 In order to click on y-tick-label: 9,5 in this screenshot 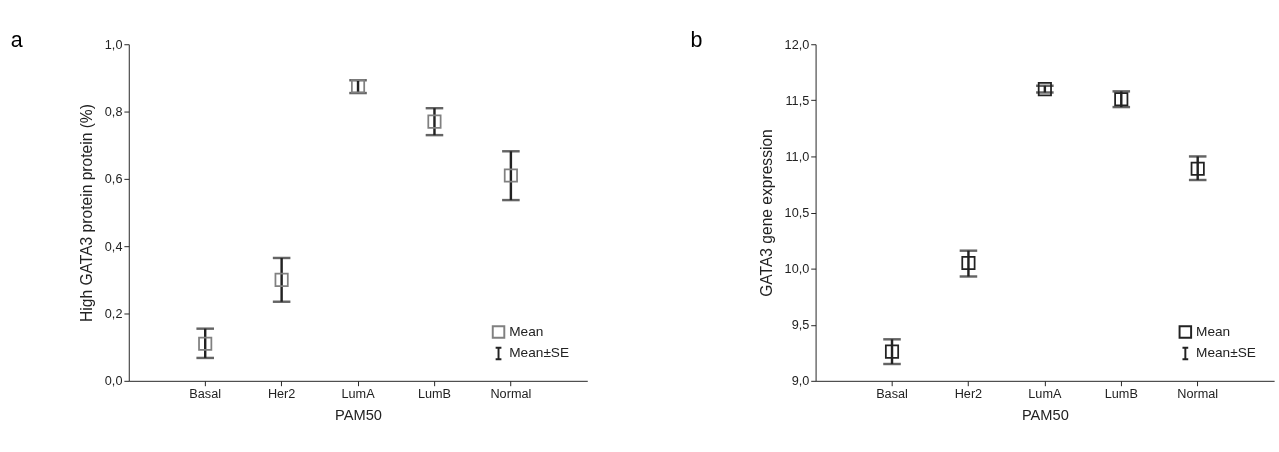, I will do `click(800, 325)`.